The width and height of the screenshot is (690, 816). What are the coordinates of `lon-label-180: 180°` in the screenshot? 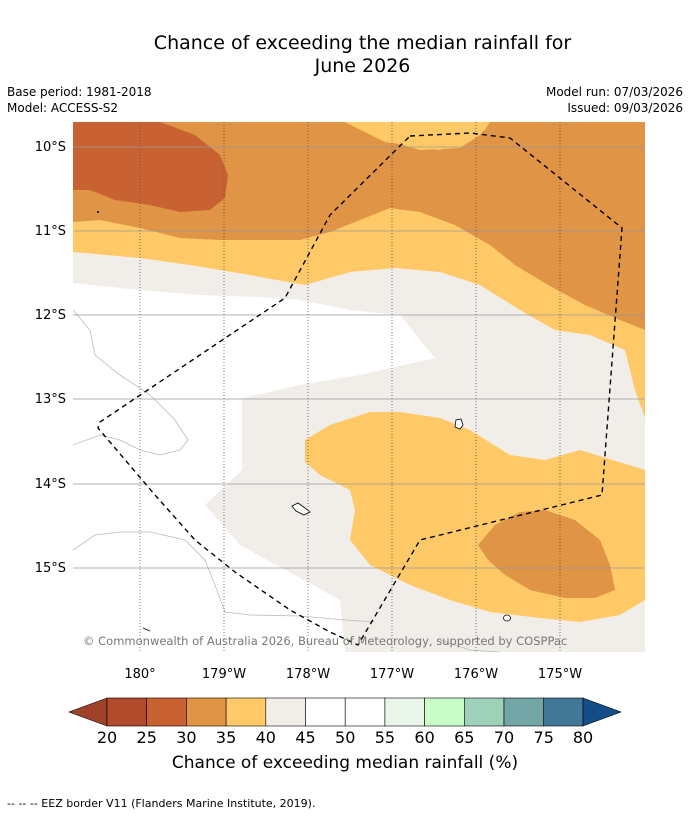 It's located at (139, 674).